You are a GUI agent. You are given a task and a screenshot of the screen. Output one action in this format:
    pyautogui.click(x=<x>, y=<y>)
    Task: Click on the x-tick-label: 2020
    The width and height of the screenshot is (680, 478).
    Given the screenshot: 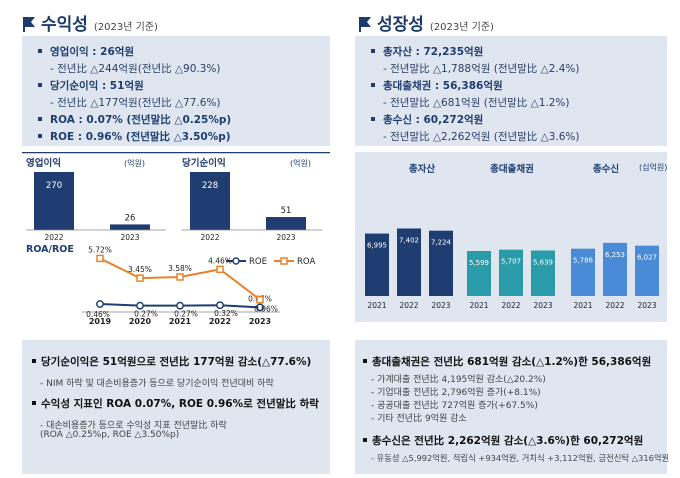 What is the action you would take?
    pyautogui.click(x=140, y=321)
    